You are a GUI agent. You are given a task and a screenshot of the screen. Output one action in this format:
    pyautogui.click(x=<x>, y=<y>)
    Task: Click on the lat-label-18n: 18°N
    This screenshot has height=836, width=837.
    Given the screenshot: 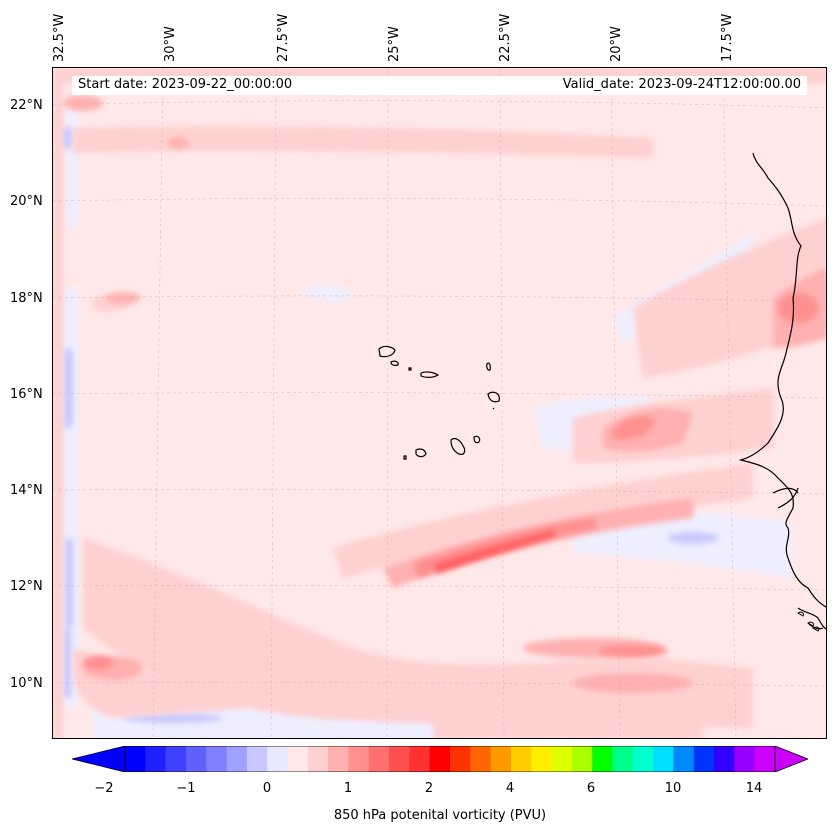 What is the action you would take?
    pyautogui.click(x=26, y=298)
    